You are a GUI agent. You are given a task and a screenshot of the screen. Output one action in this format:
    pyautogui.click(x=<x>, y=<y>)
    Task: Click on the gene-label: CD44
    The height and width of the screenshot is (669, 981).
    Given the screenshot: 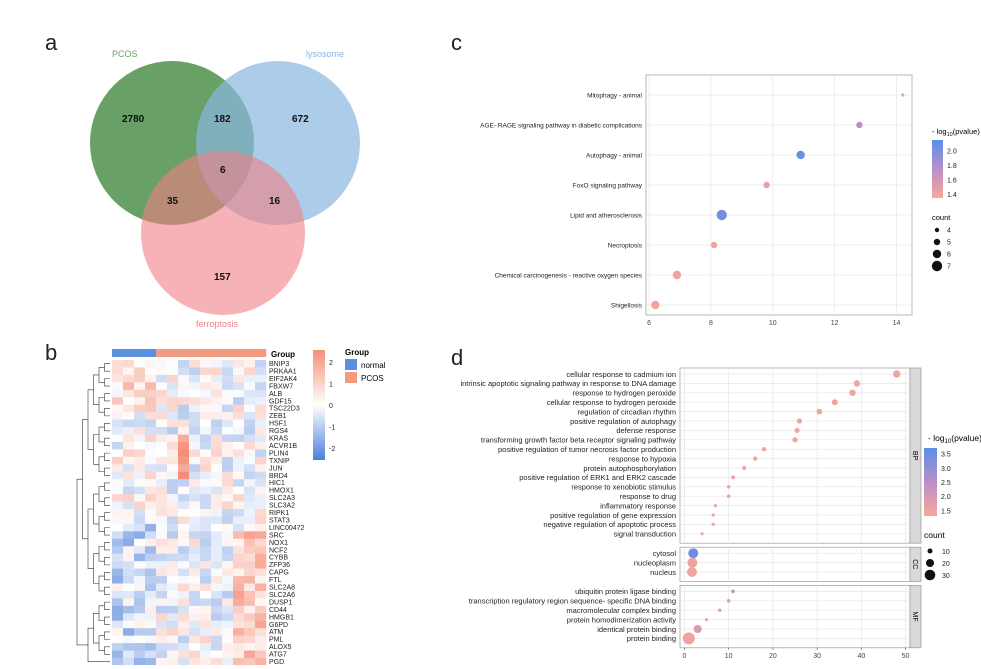 What is the action you would take?
    pyautogui.click(x=278, y=610)
    